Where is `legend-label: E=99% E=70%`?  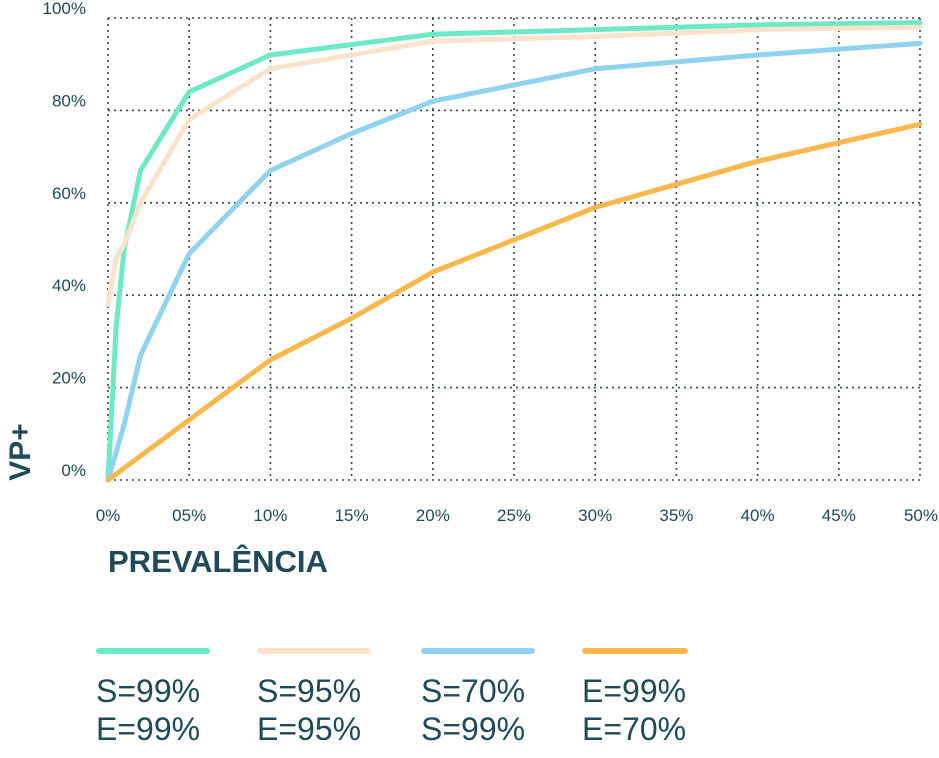
legend-label: E=99% E=70% is located at coordinates (657, 710).